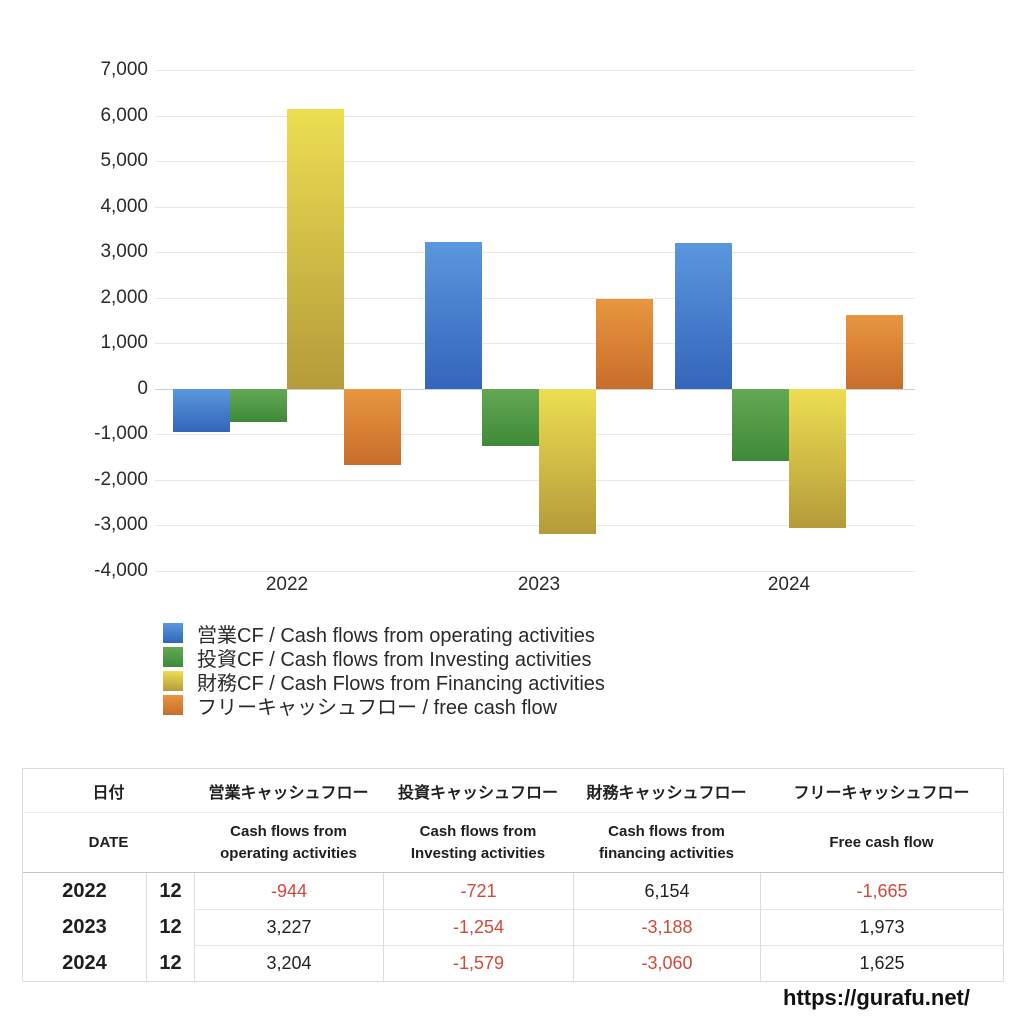 The image size is (1024, 1024). I want to click on legend-swatch-investing-icon, so click(173, 657).